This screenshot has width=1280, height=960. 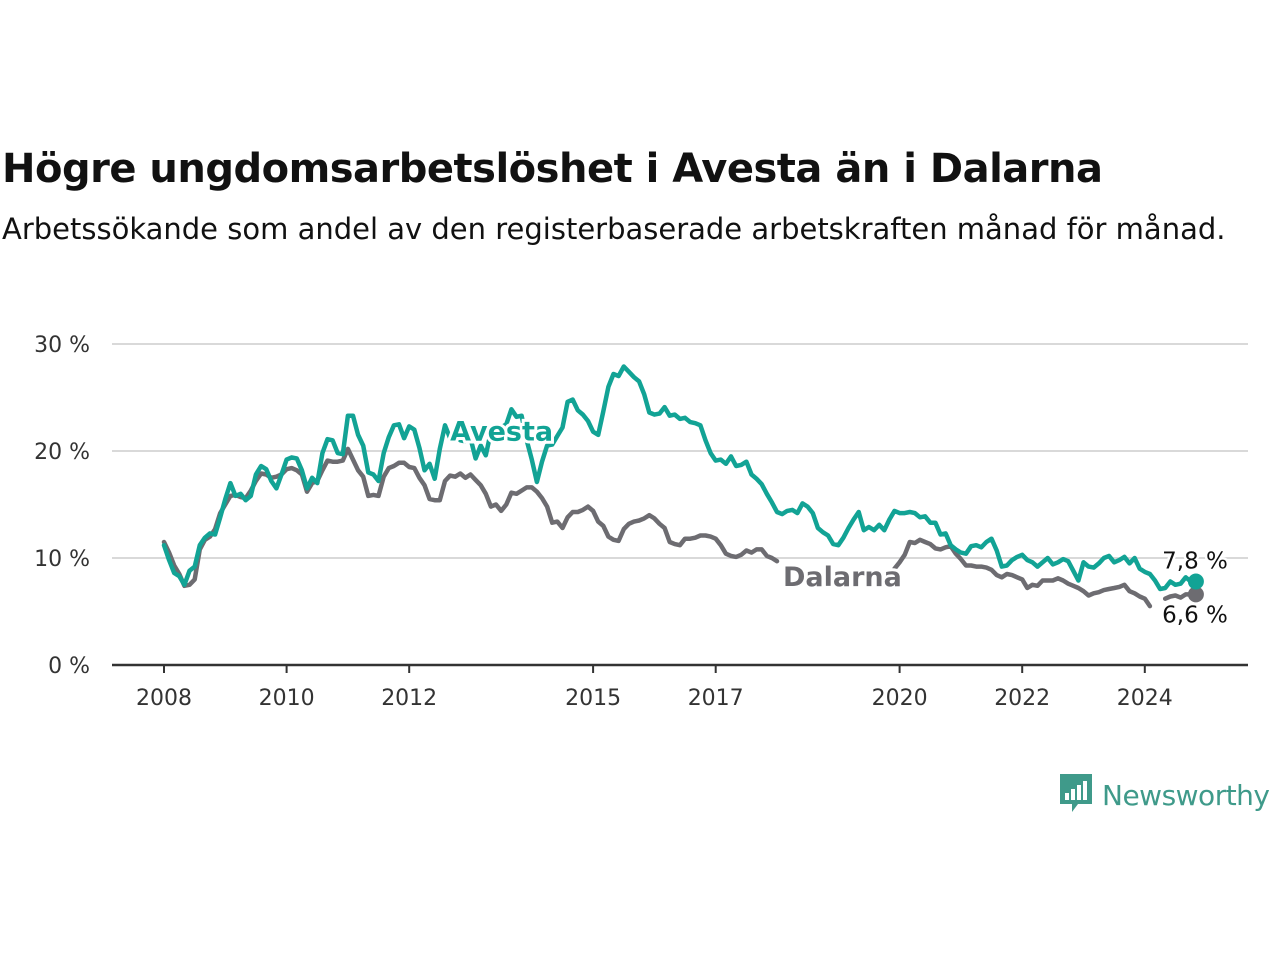 I want to click on series-labels: Avesta 7,8 % Dalarna 6,6 %, so click(x=838, y=522).